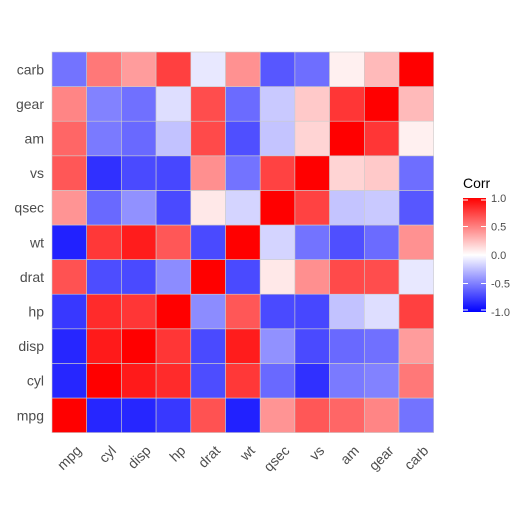 Image resolution: width=528 pixels, height=528 pixels. Describe the element at coordinates (312, 69) in the screenshot. I see `heatmap-cell-vs-carb` at that location.